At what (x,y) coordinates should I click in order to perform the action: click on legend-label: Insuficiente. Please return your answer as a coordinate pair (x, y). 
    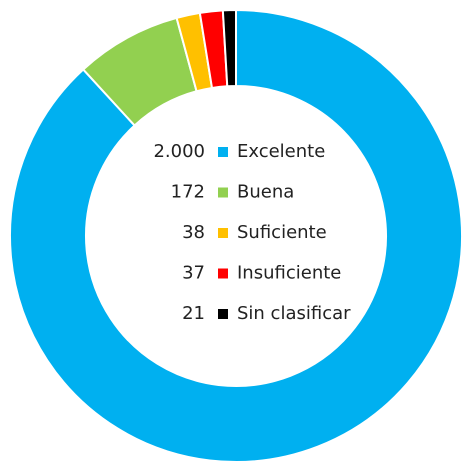
    Looking at the image, I should click on (289, 273).